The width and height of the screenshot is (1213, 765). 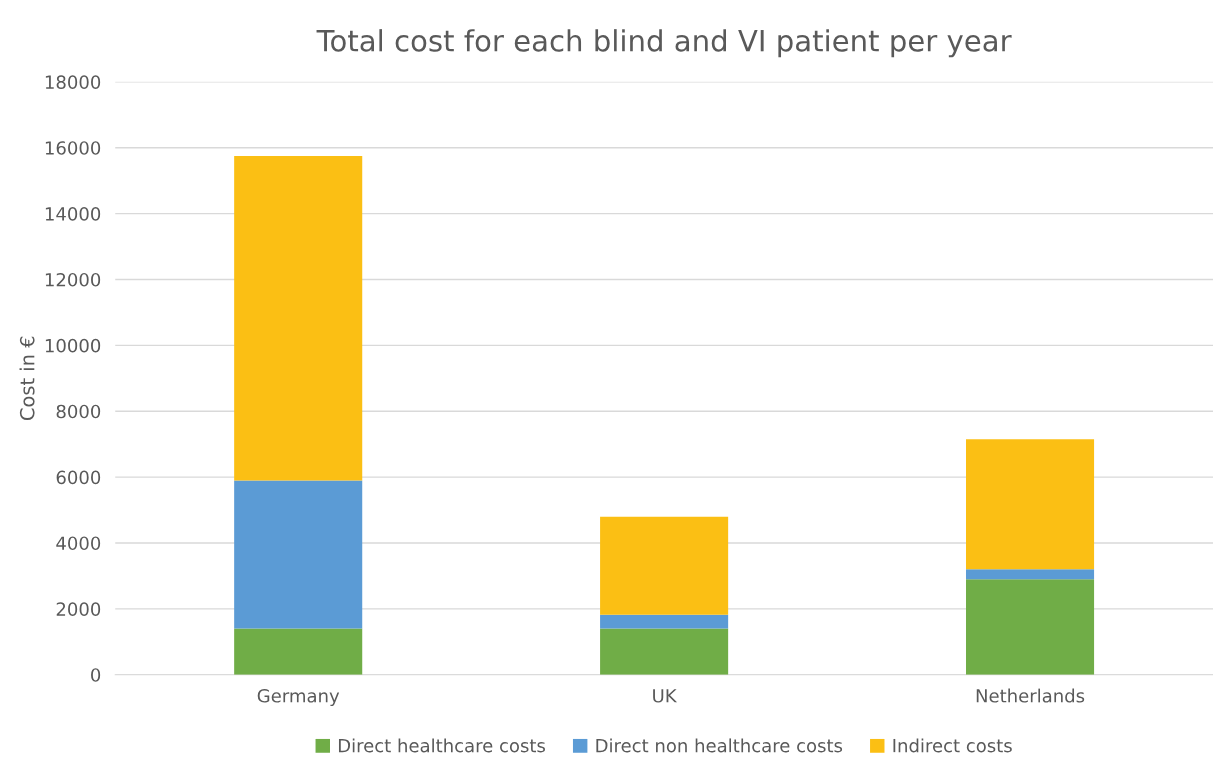 What do you see at coordinates (1030, 695) in the screenshot?
I see `x-tick-label: Netherlands` at bounding box center [1030, 695].